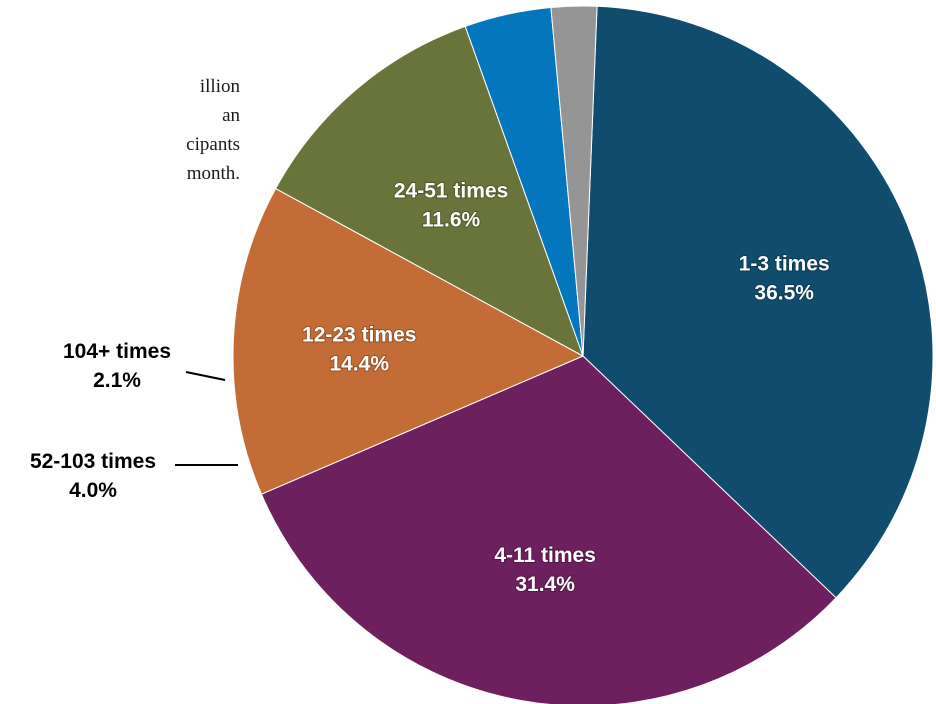 This screenshot has height=704, width=936. I want to click on slice-label-4-11-times: 4-11 times 31.4%, so click(545, 570).